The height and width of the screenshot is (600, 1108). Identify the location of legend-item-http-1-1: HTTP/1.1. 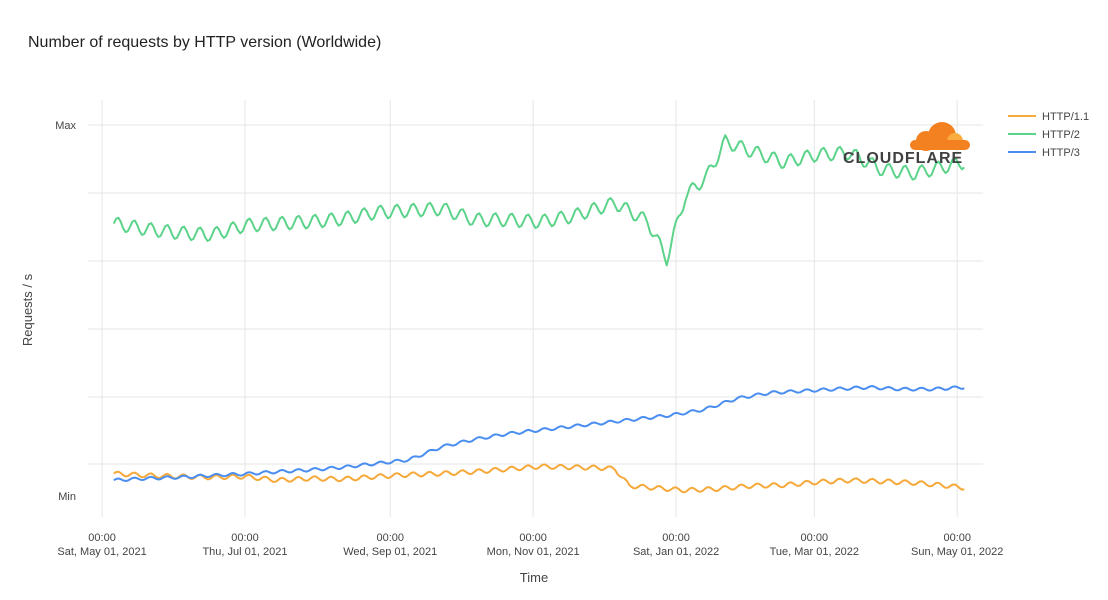
(1048, 117).